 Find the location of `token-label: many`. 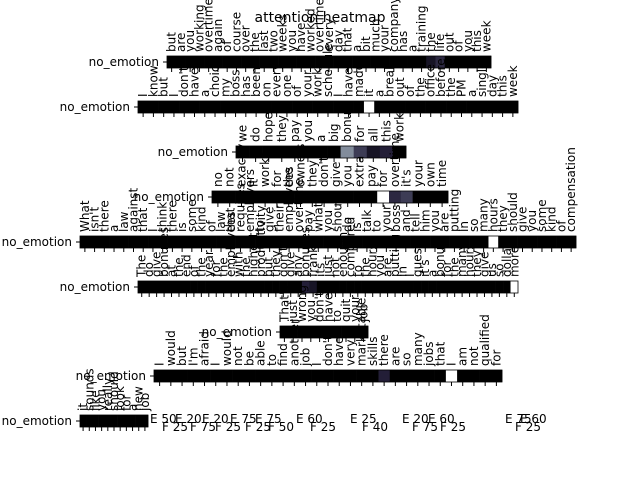

token-label: many is located at coordinates (462, 260).